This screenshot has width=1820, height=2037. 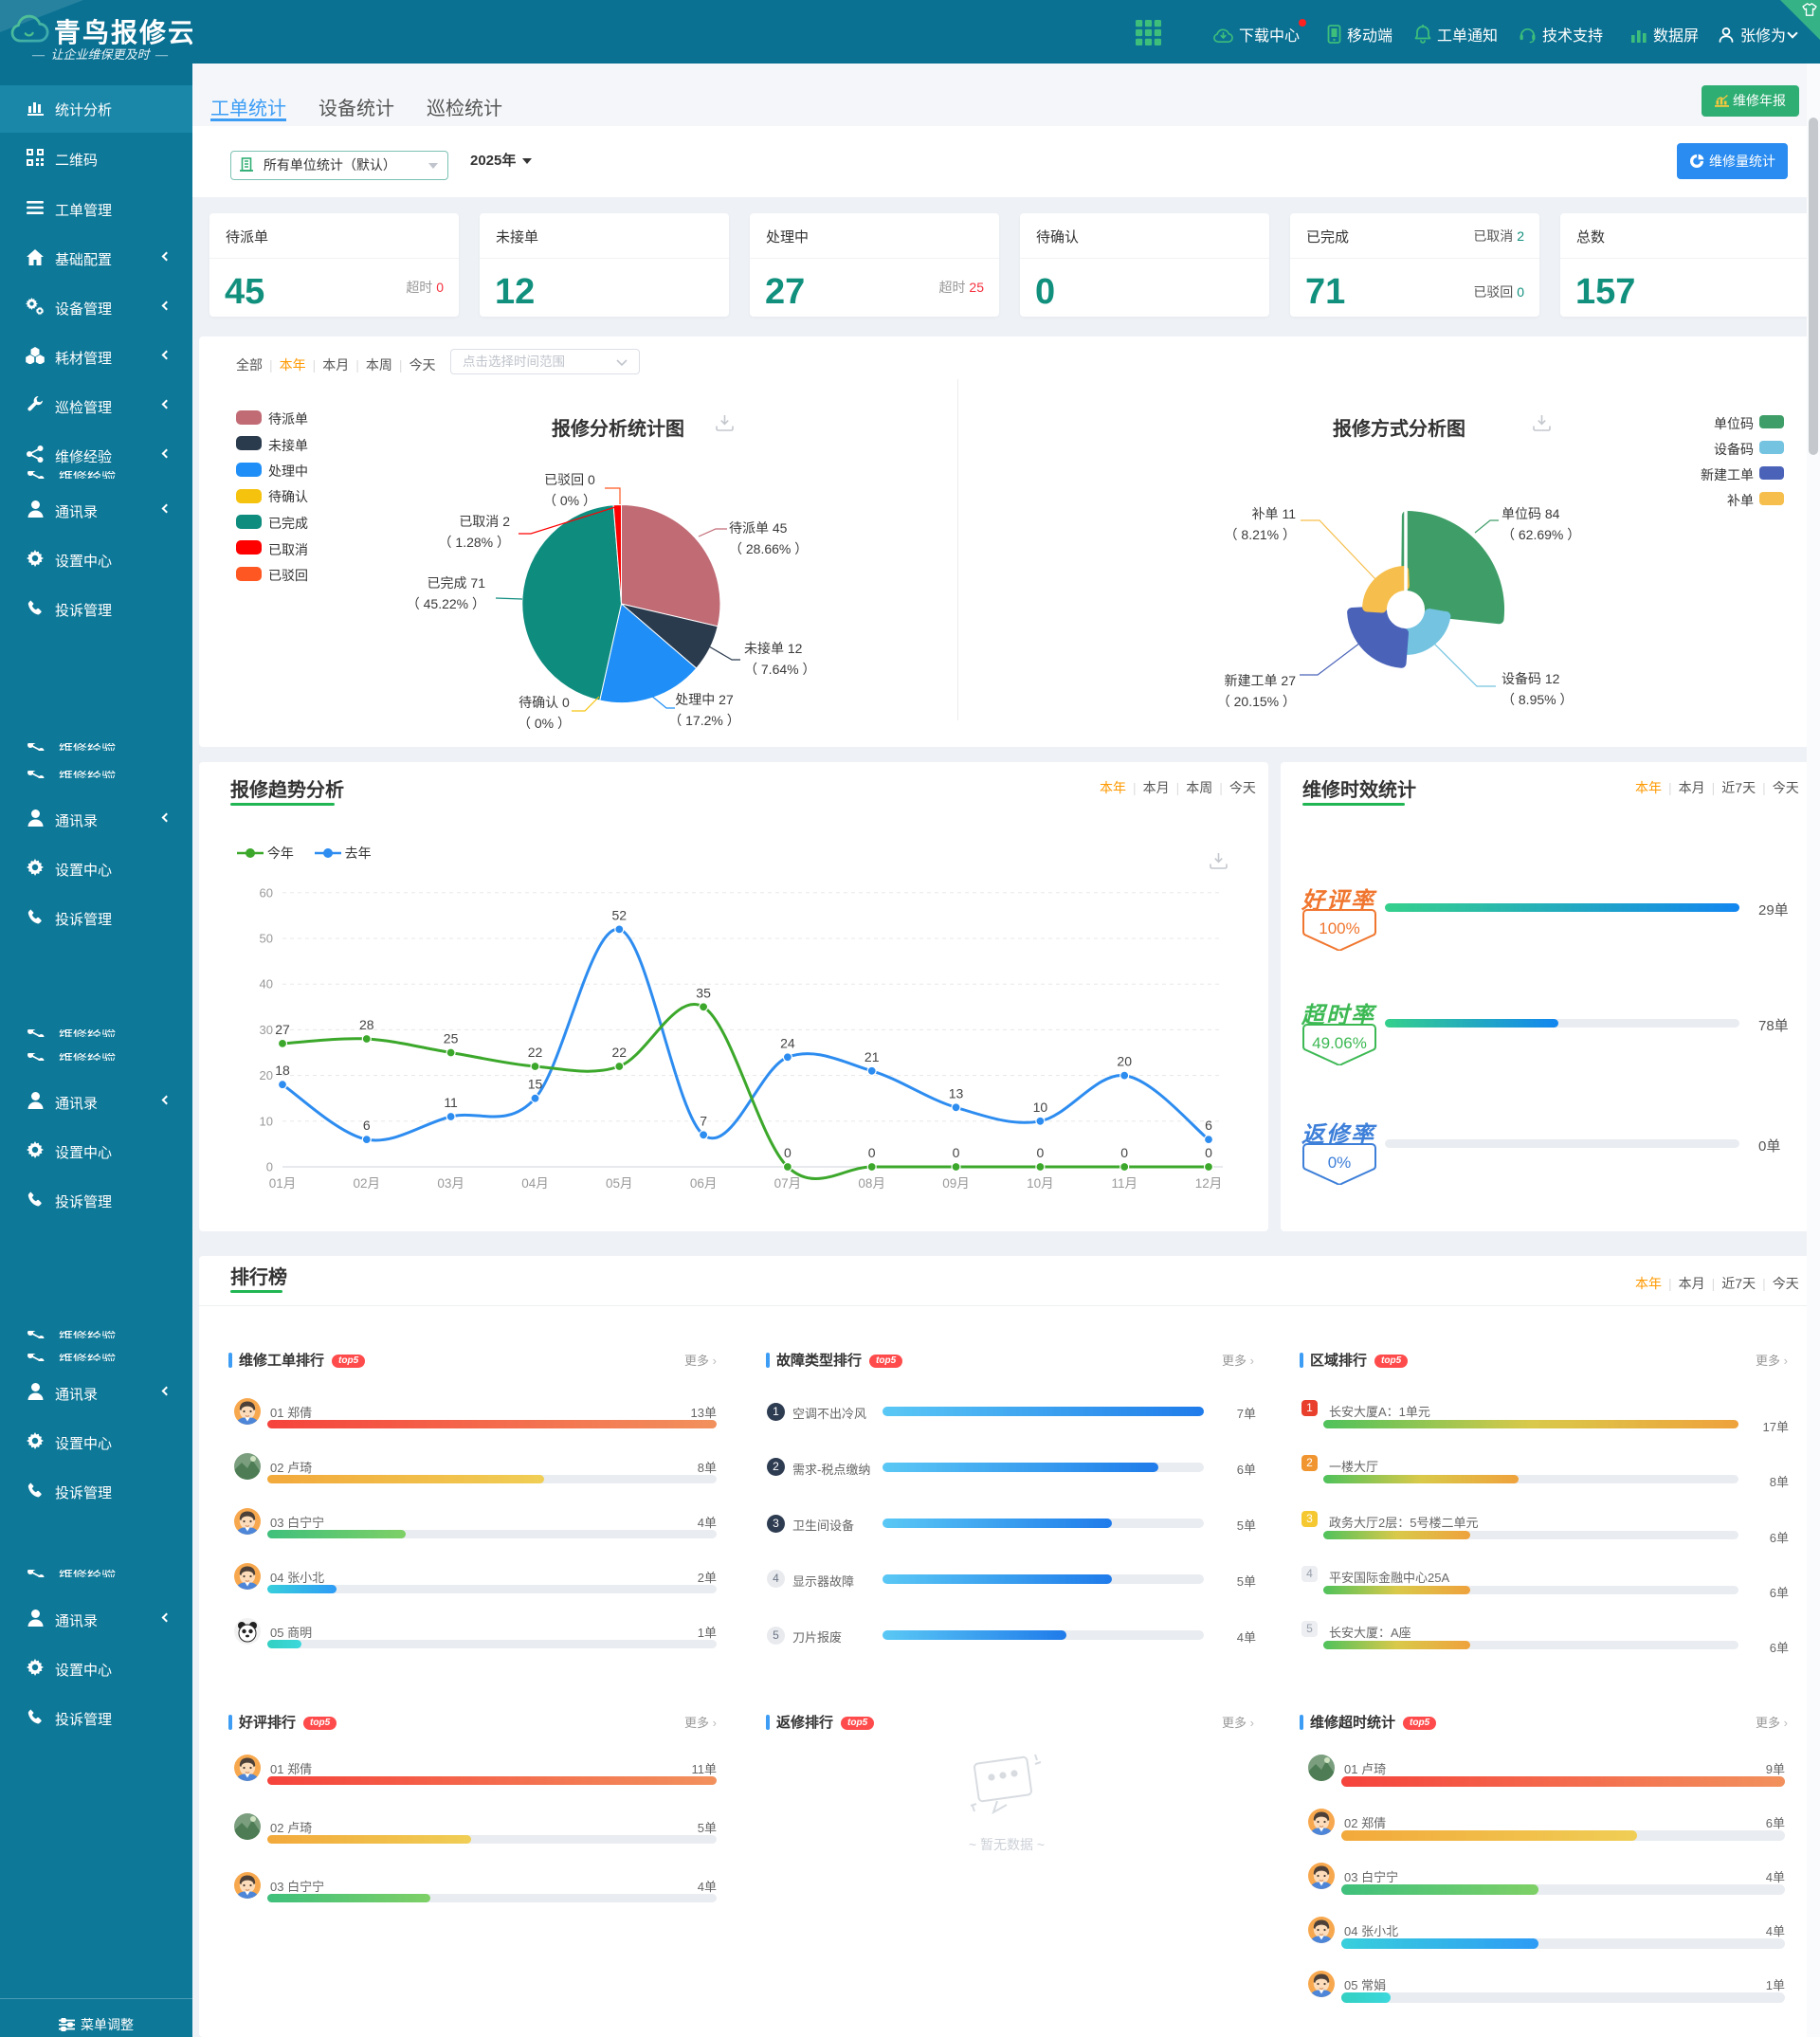 What do you see at coordinates (266, 892) in the screenshot?
I see `svg-text: 60` at bounding box center [266, 892].